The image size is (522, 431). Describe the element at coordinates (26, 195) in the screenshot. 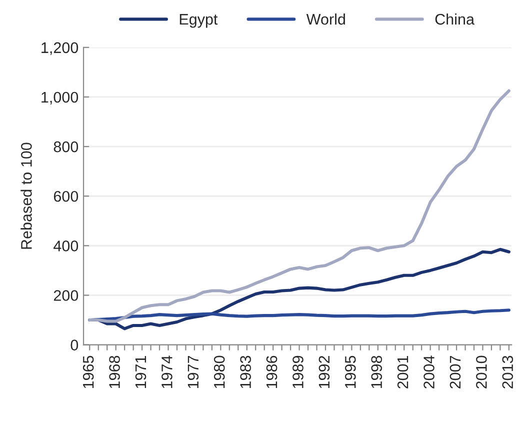

I see `y-axis-title: Rebased to 100` at that location.